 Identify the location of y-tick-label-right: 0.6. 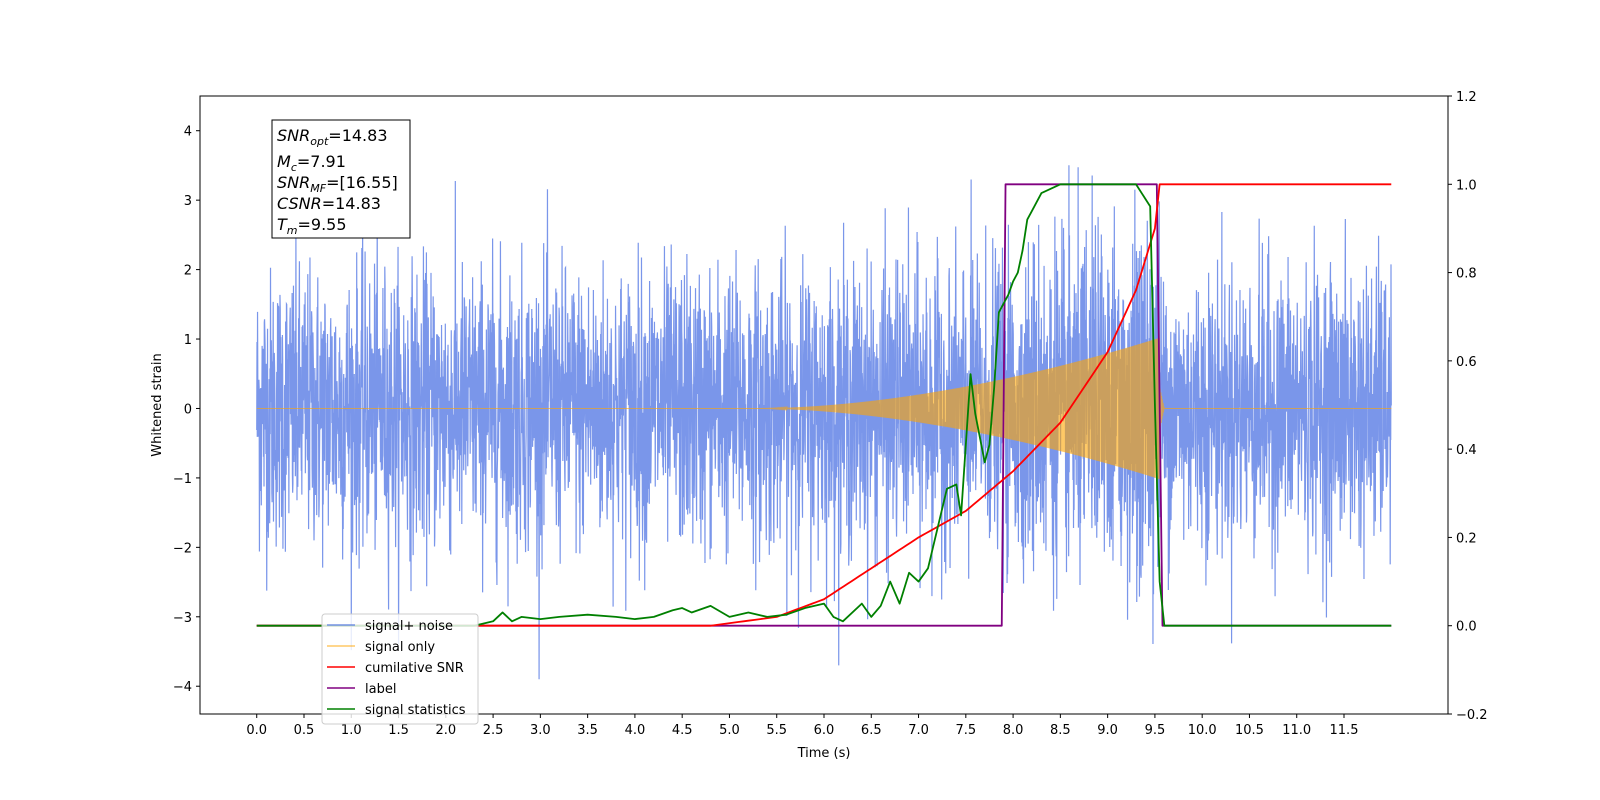
(1466, 362).